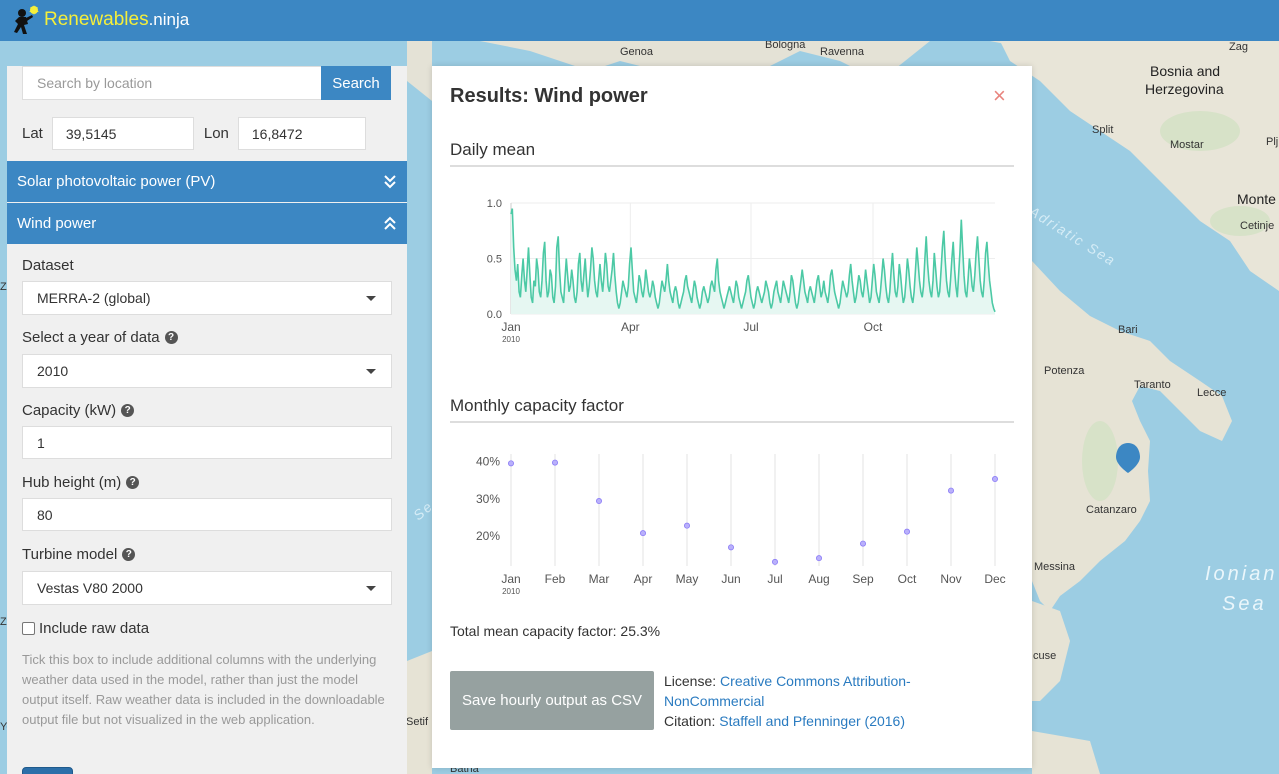  I want to click on daily-mean-area, so click(753, 261).